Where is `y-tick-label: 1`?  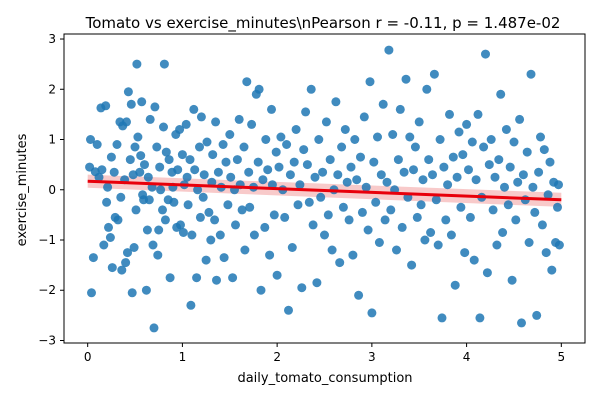
y-tick-label: 1 is located at coordinates (52, 140).